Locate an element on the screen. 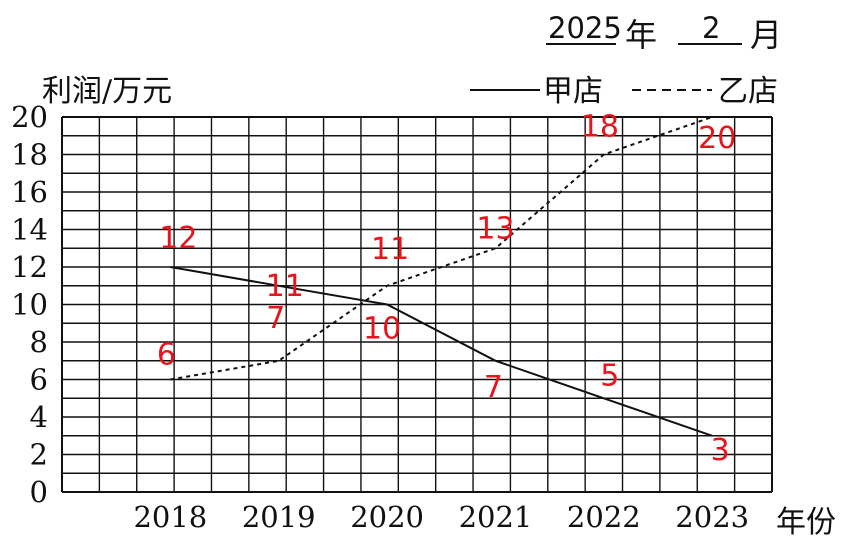 The width and height of the screenshot is (860, 549). year-label: 年 is located at coordinates (641, 35).